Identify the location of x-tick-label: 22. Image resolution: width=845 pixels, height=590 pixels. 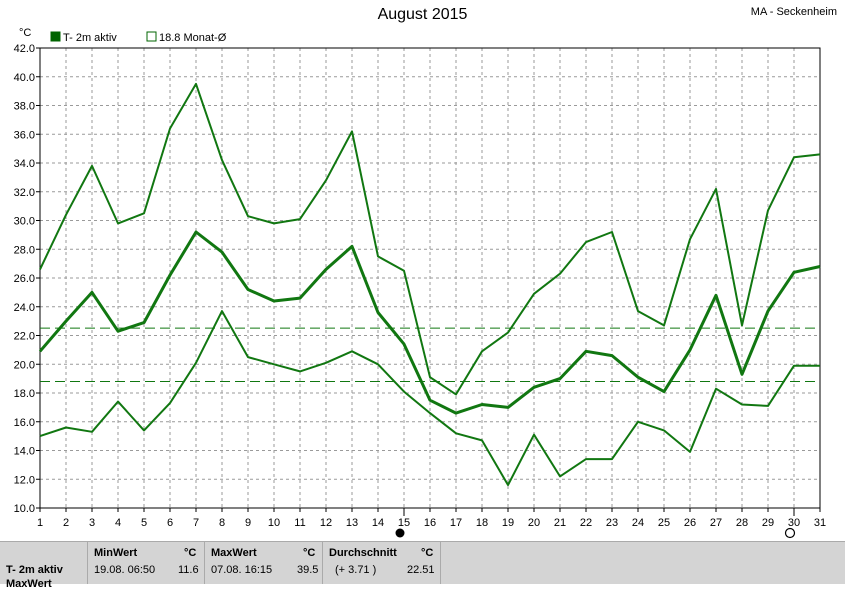
(586, 523).